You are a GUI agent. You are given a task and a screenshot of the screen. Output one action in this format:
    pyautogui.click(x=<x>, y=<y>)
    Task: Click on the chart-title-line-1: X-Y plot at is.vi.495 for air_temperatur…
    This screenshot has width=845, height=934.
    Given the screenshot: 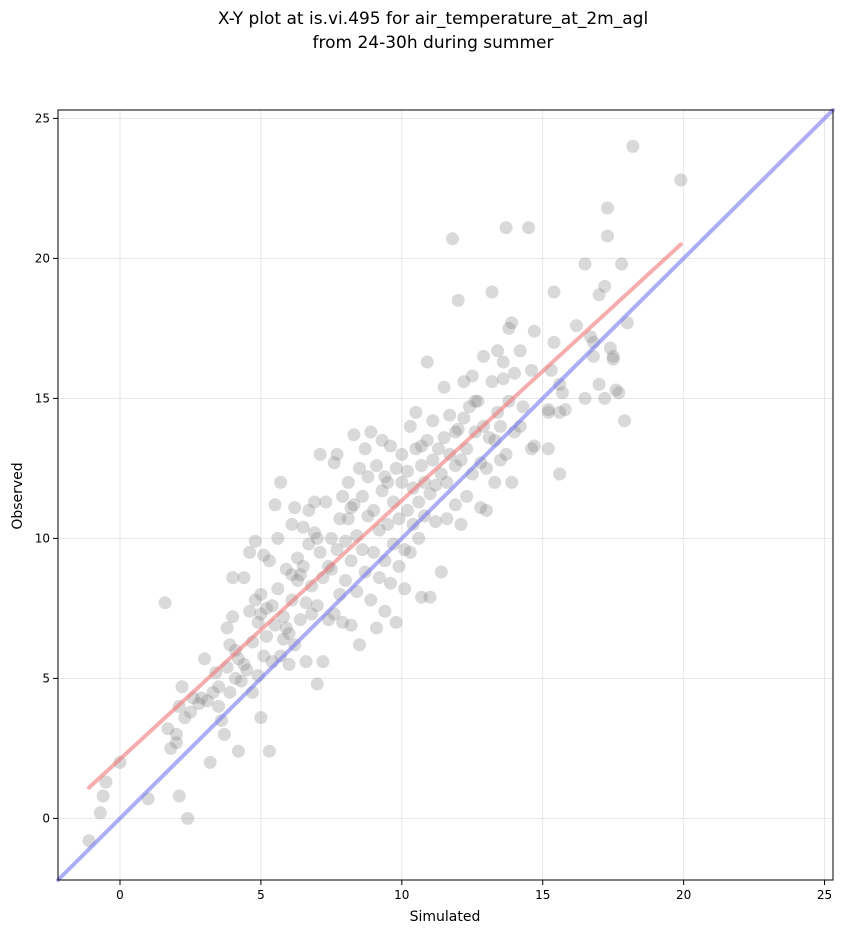 What is the action you would take?
    pyautogui.click(x=433, y=19)
    